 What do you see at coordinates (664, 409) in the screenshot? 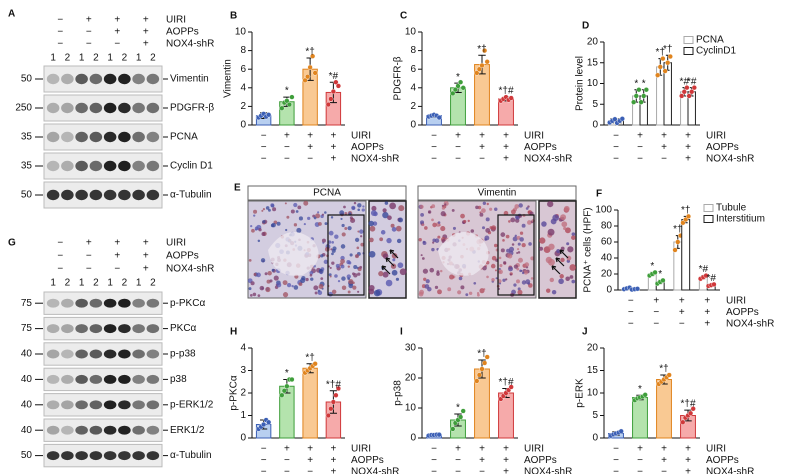
I see `bar` at bounding box center [664, 409].